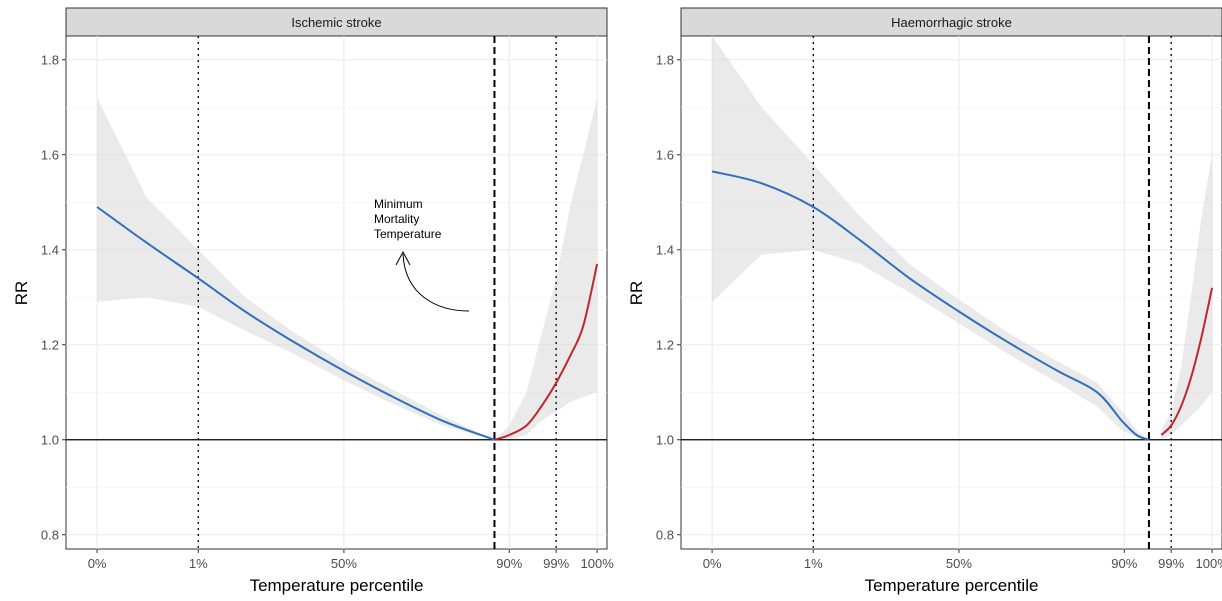  What do you see at coordinates (436, 282) in the screenshot?
I see `annotation-arrow` at bounding box center [436, 282].